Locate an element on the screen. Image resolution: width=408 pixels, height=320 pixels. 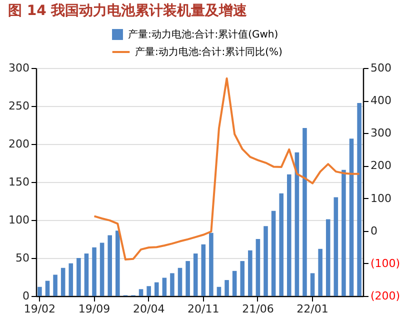
y-tick-label: 100 is located at coordinates (19, 220).